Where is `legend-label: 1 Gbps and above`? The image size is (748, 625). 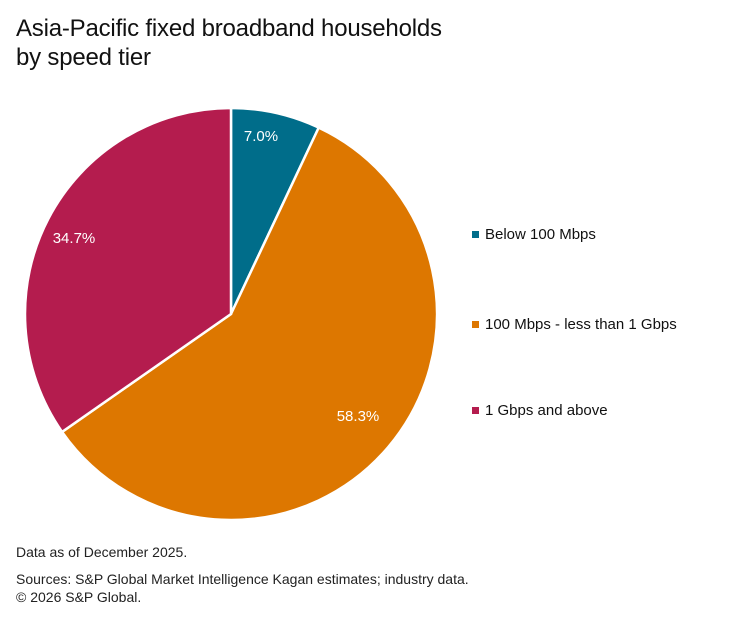
legend-label: 1 Gbps and above is located at coordinates (546, 410).